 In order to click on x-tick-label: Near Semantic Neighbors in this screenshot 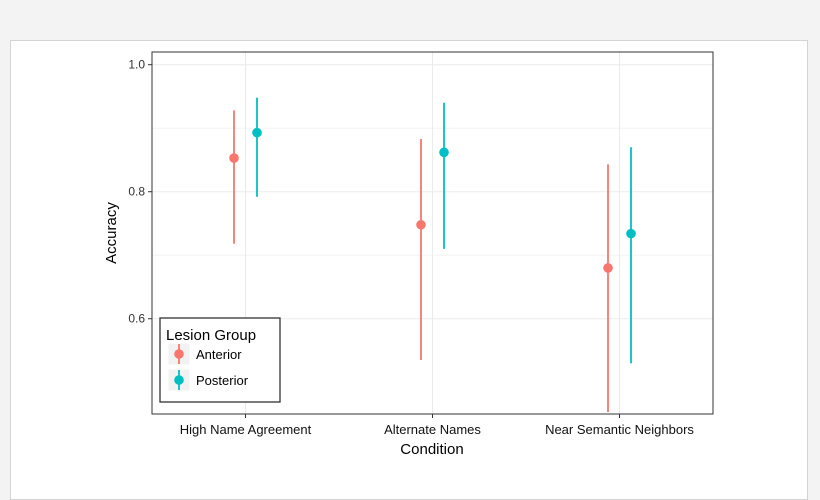, I will do `click(619, 429)`.